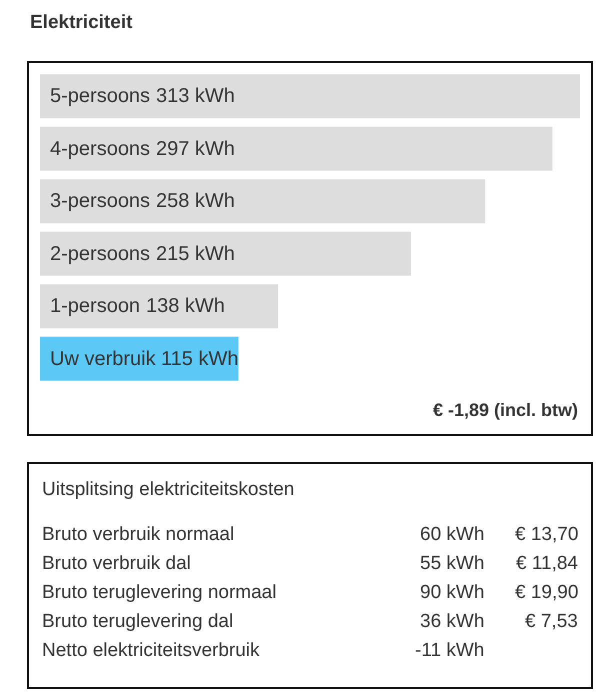 The height and width of the screenshot is (700, 600). Describe the element at coordinates (103, 359) in the screenshot. I see `y-tick-label: Uw verbruik` at that location.